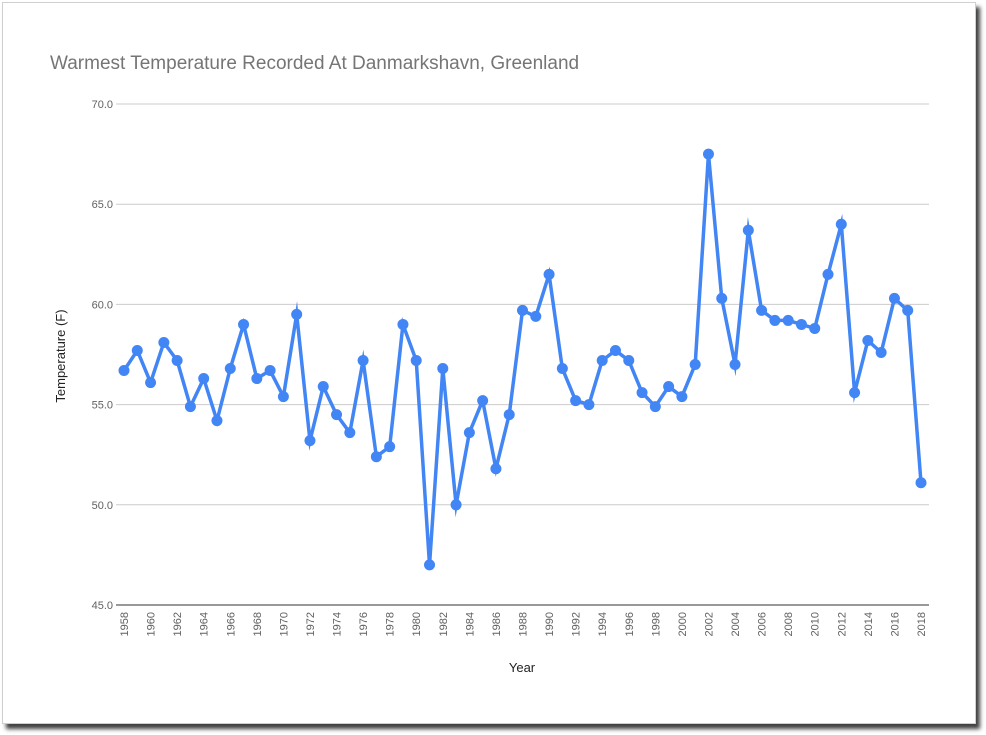 This screenshot has height=735, width=986. I want to click on x-tick-label: 1976, so click(364, 624).